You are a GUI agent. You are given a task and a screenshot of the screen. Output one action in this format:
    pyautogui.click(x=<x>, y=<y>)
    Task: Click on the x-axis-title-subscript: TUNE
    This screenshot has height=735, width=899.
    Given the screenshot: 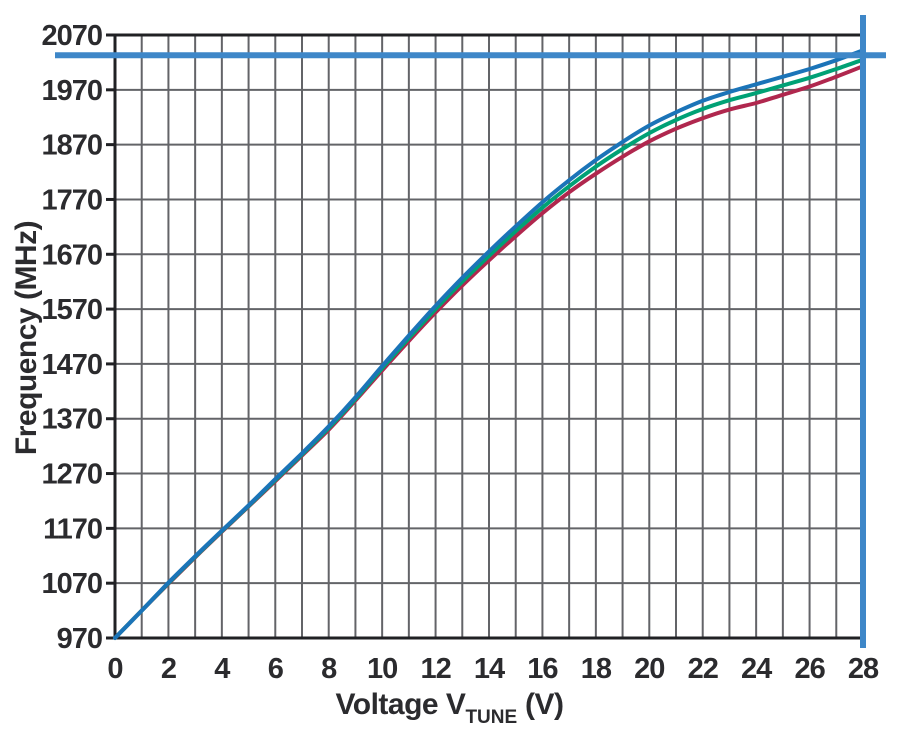 What is the action you would take?
    pyautogui.click(x=491, y=717)
    